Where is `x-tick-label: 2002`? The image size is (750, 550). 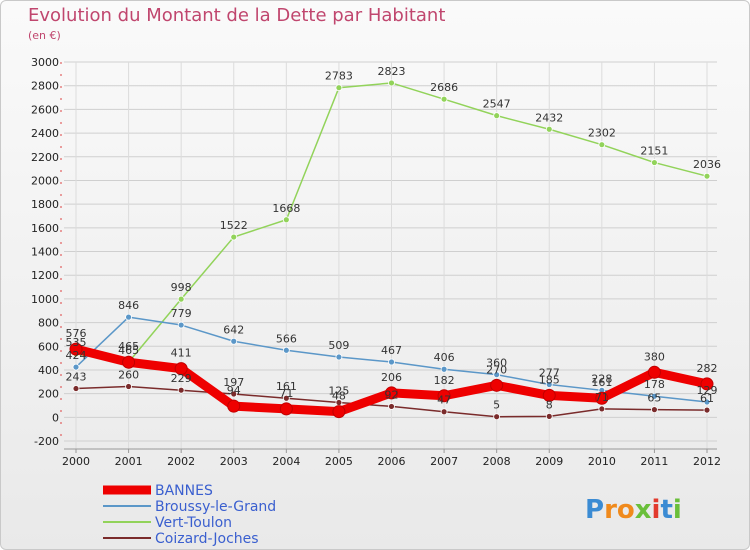 x-tick-label: 2002 is located at coordinates (181, 461).